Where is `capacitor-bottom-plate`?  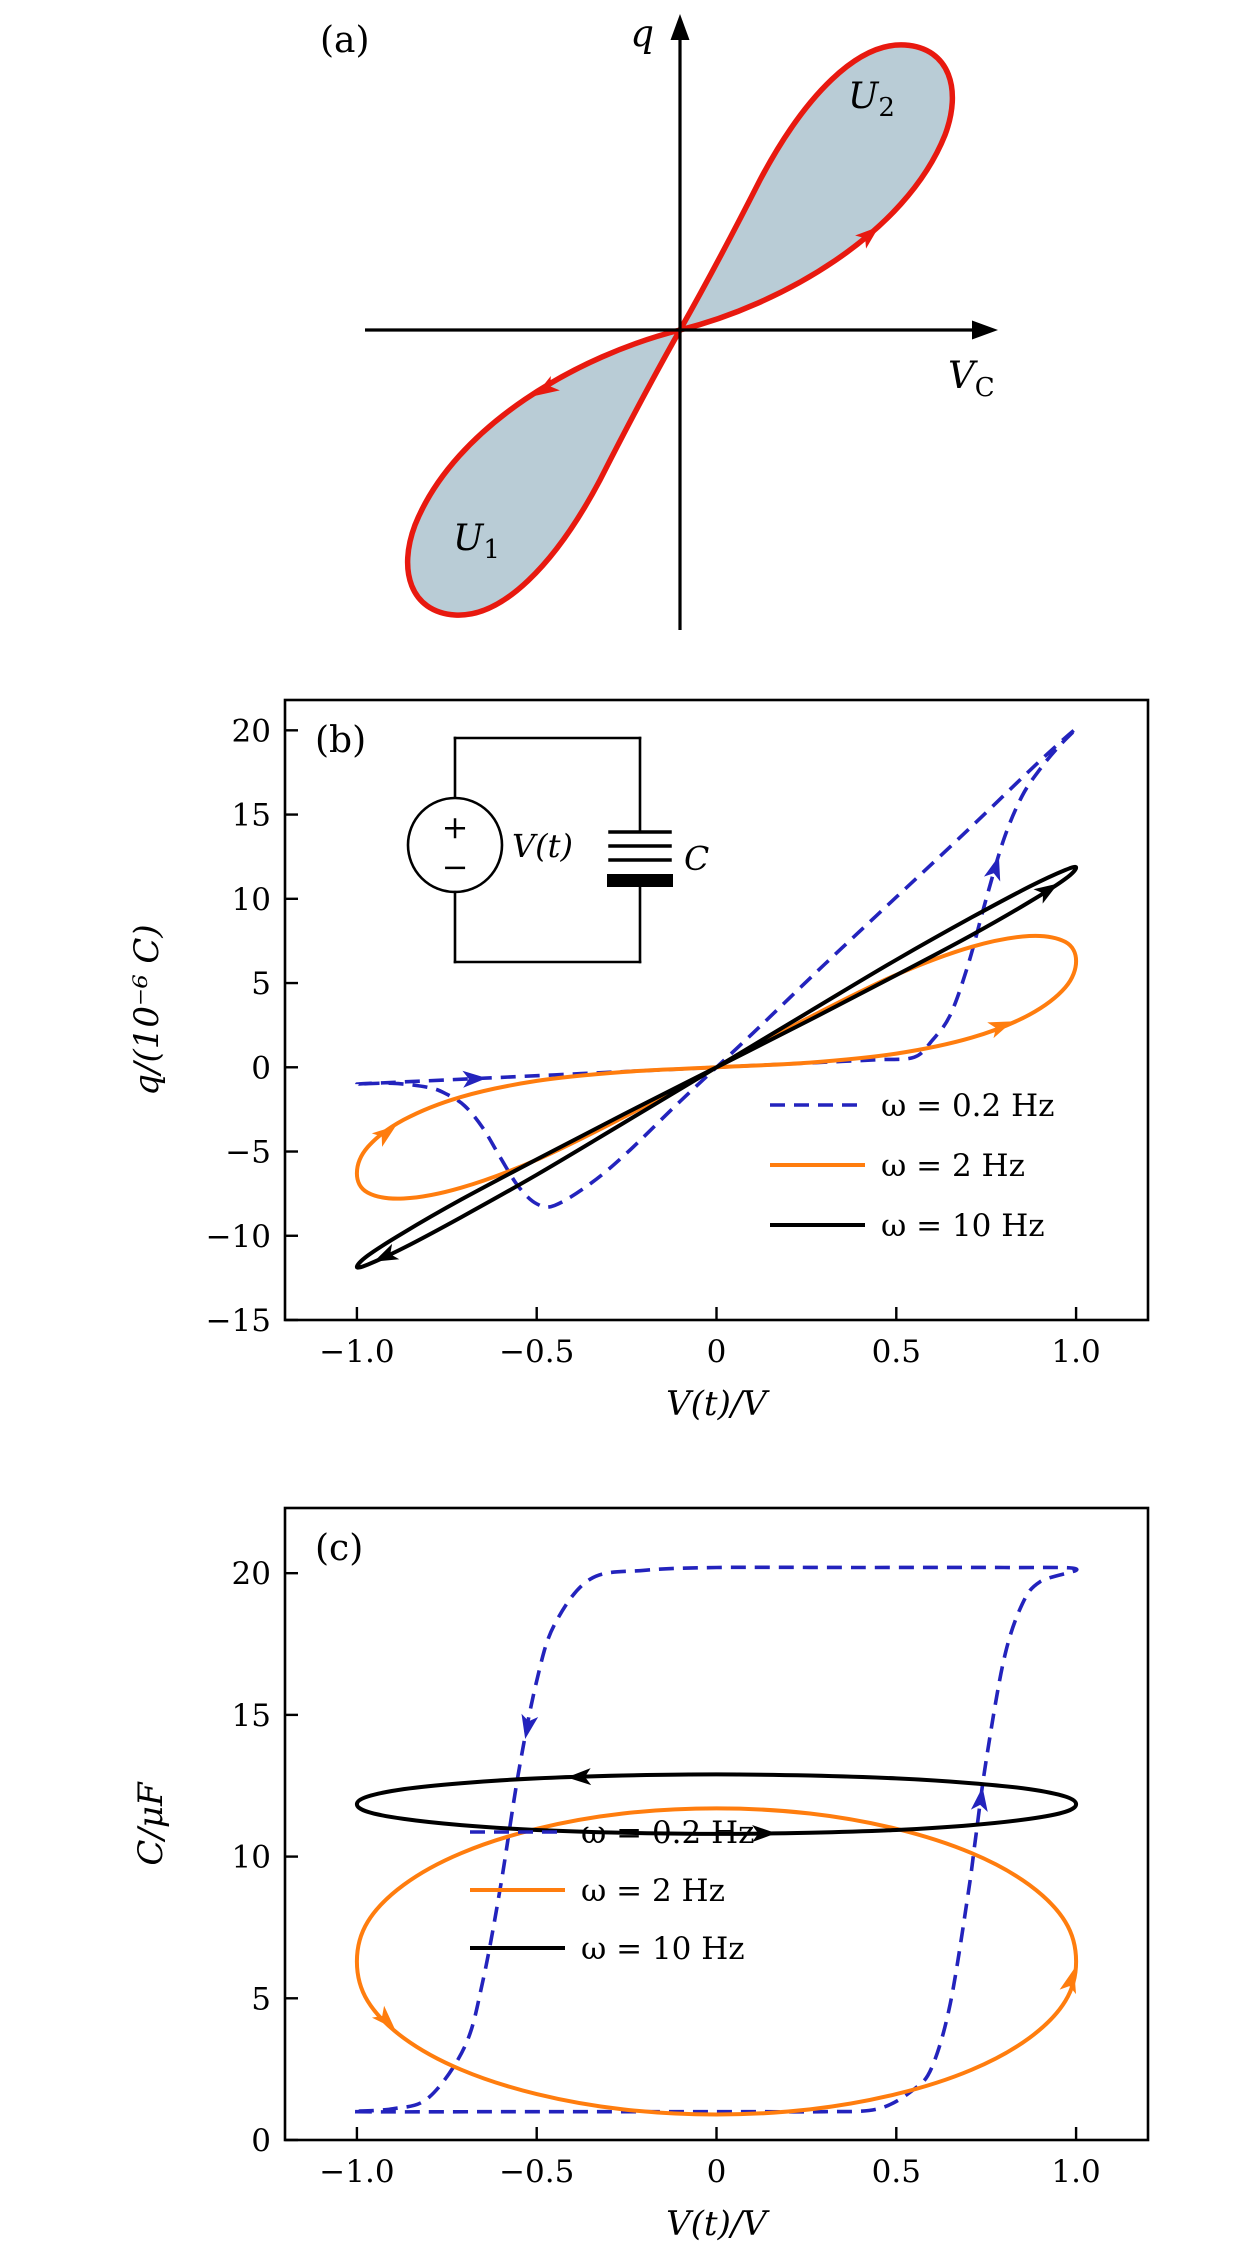 capacitor-bottom-plate is located at coordinates (640, 880).